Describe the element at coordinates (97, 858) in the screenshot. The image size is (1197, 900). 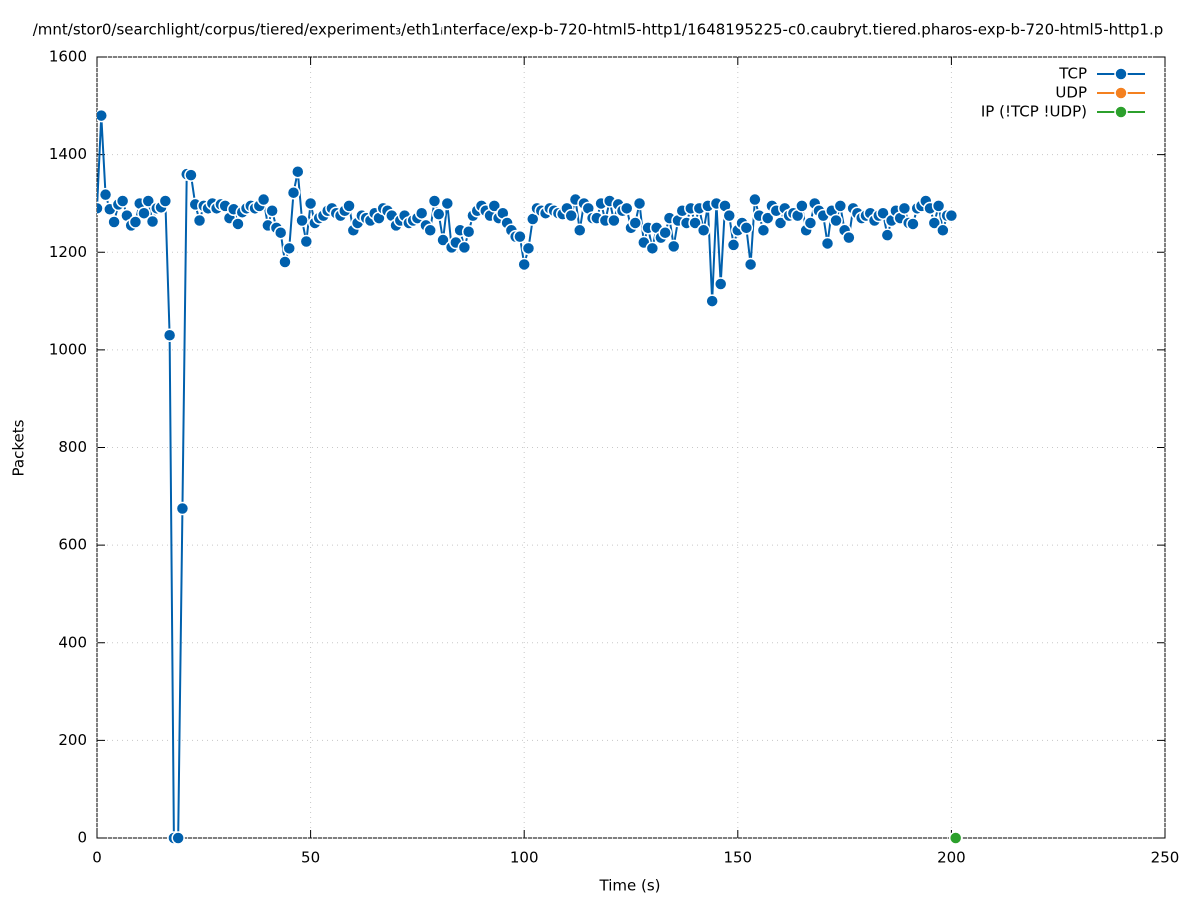
I see `x-tick-label: 0` at that location.